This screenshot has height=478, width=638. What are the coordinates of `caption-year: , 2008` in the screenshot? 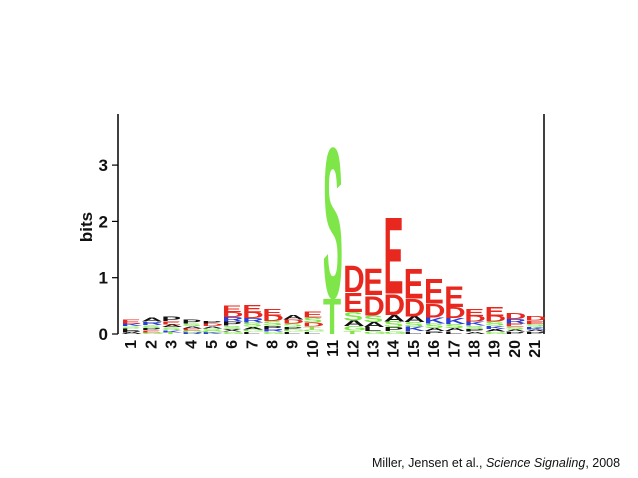 It's located at (603, 463).